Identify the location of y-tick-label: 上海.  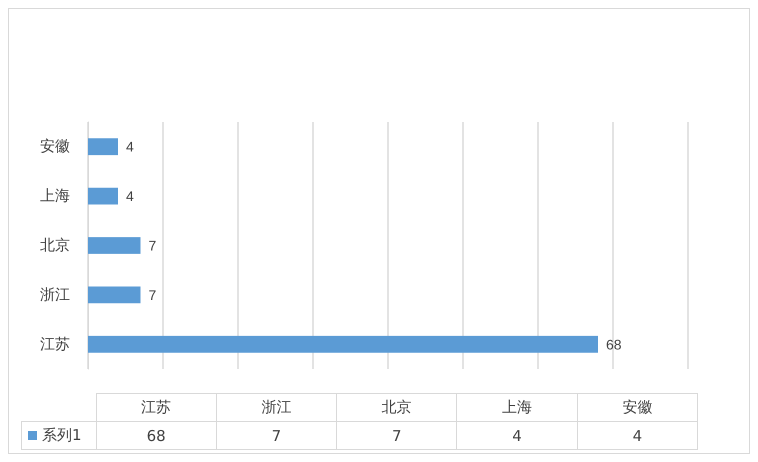
(55, 196).